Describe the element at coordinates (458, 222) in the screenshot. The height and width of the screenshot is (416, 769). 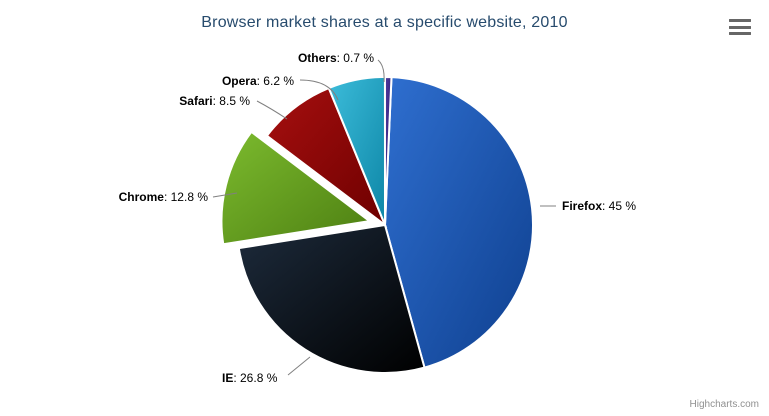
I see `pie-slice-firefox: Firefox: 45 %` at that location.